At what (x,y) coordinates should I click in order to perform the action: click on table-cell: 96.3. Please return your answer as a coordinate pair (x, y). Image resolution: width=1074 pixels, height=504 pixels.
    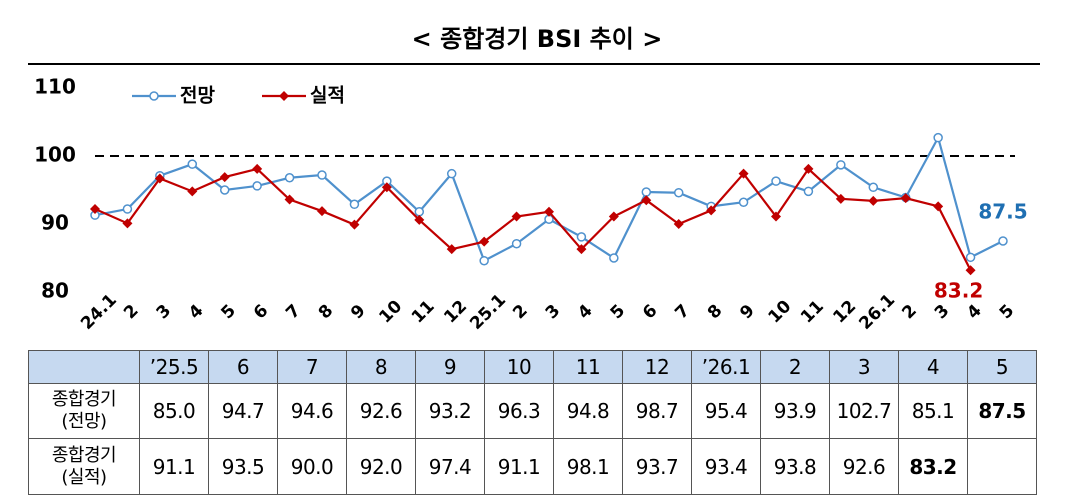
    Looking at the image, I should click on (519, 411).